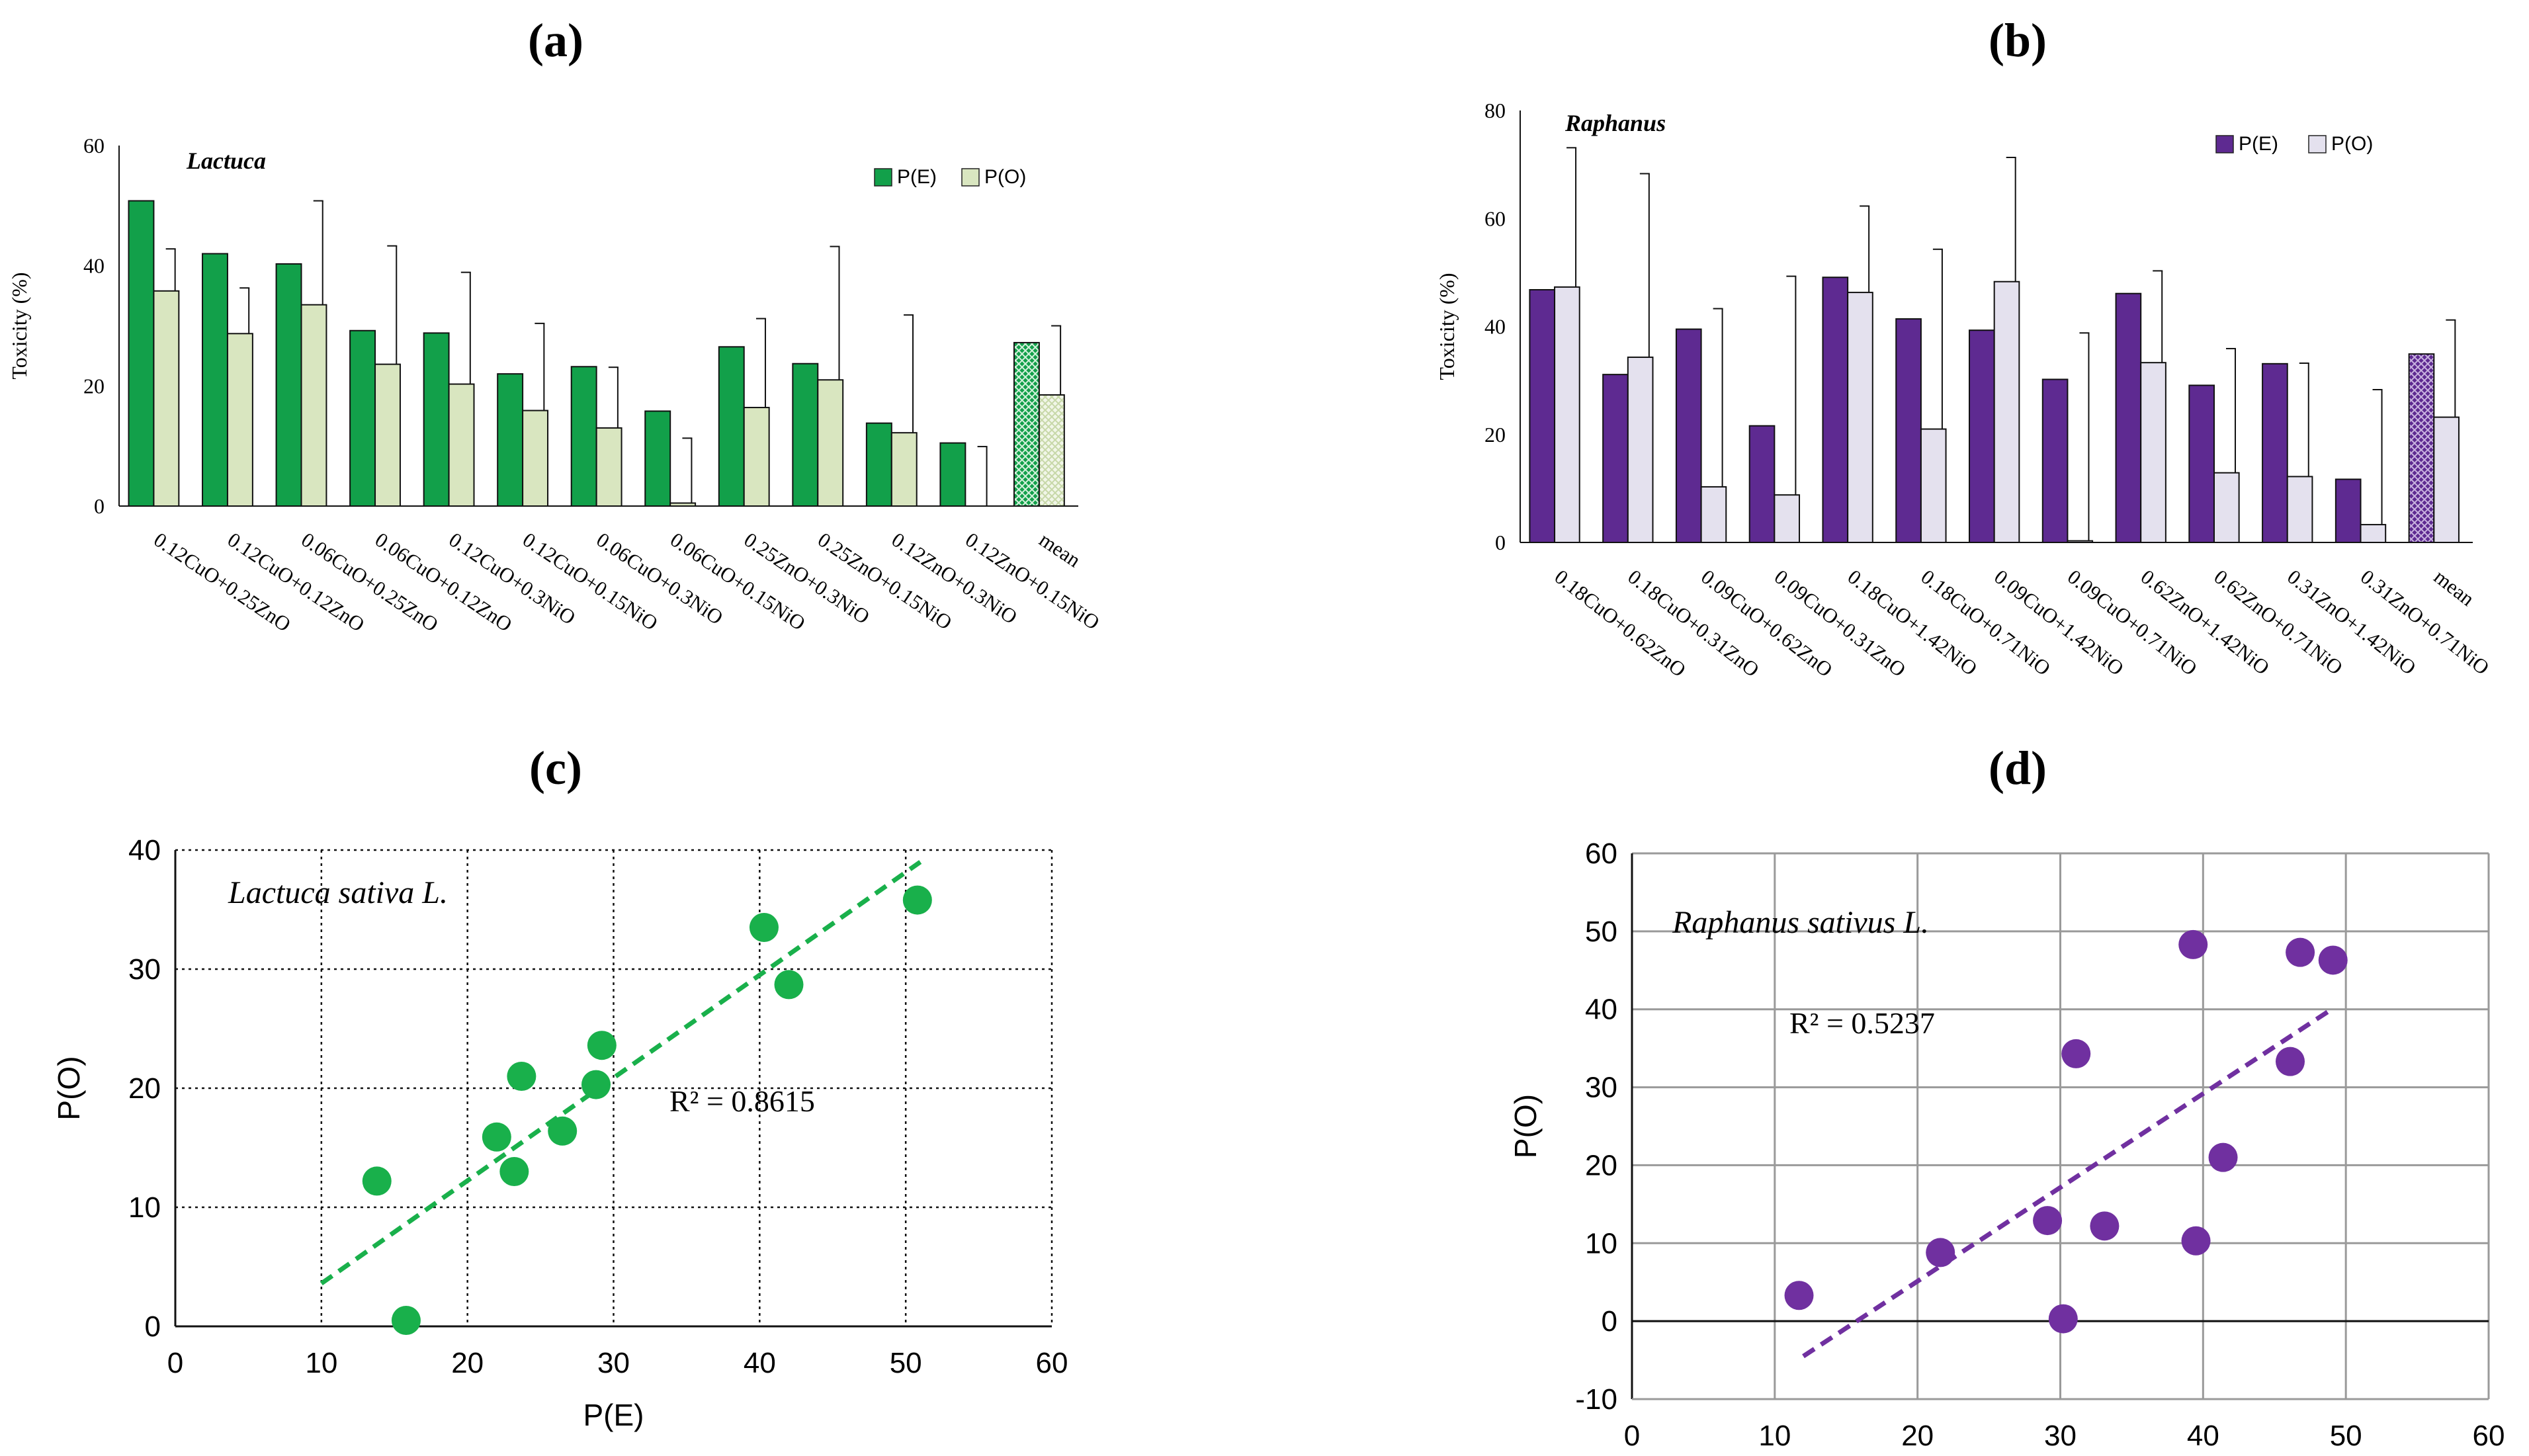 This screenshot has height=1456, width=2529. I want to click on category-label: 0.09CuO+1.42NiO, so click(2059, 622).